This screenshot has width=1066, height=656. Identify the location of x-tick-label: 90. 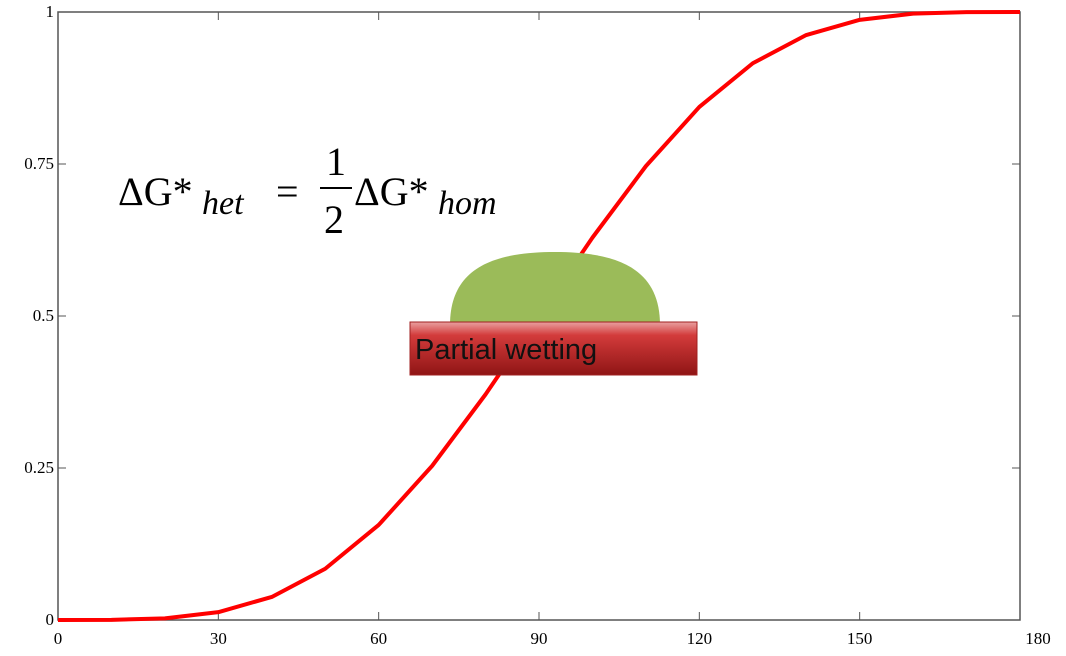
(539, 638).